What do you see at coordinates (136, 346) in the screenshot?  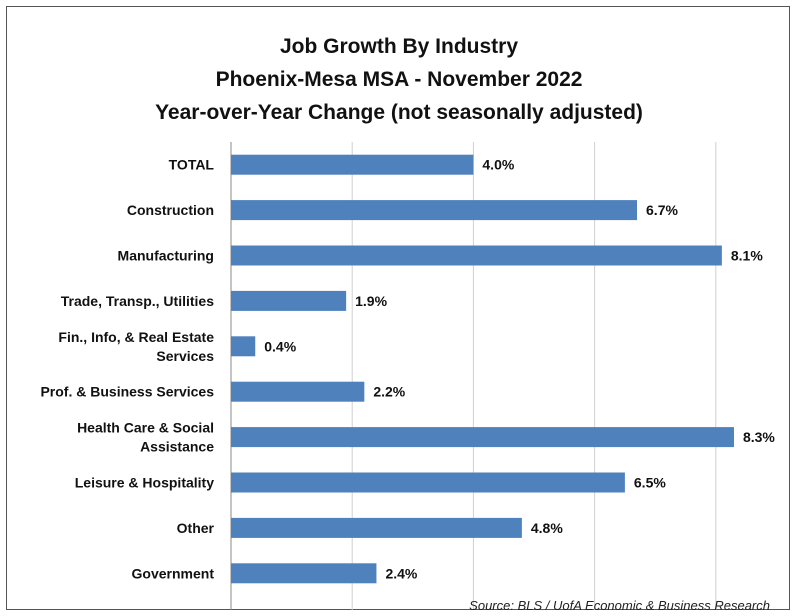 I see `category-label: Fin., Info, & Real Estate Services` at bounding box center [136, 346].